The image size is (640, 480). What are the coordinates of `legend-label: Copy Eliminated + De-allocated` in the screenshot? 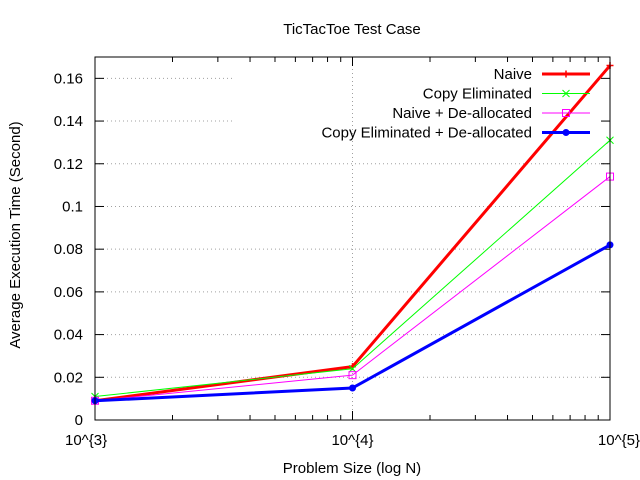 It's located at (426, 133).